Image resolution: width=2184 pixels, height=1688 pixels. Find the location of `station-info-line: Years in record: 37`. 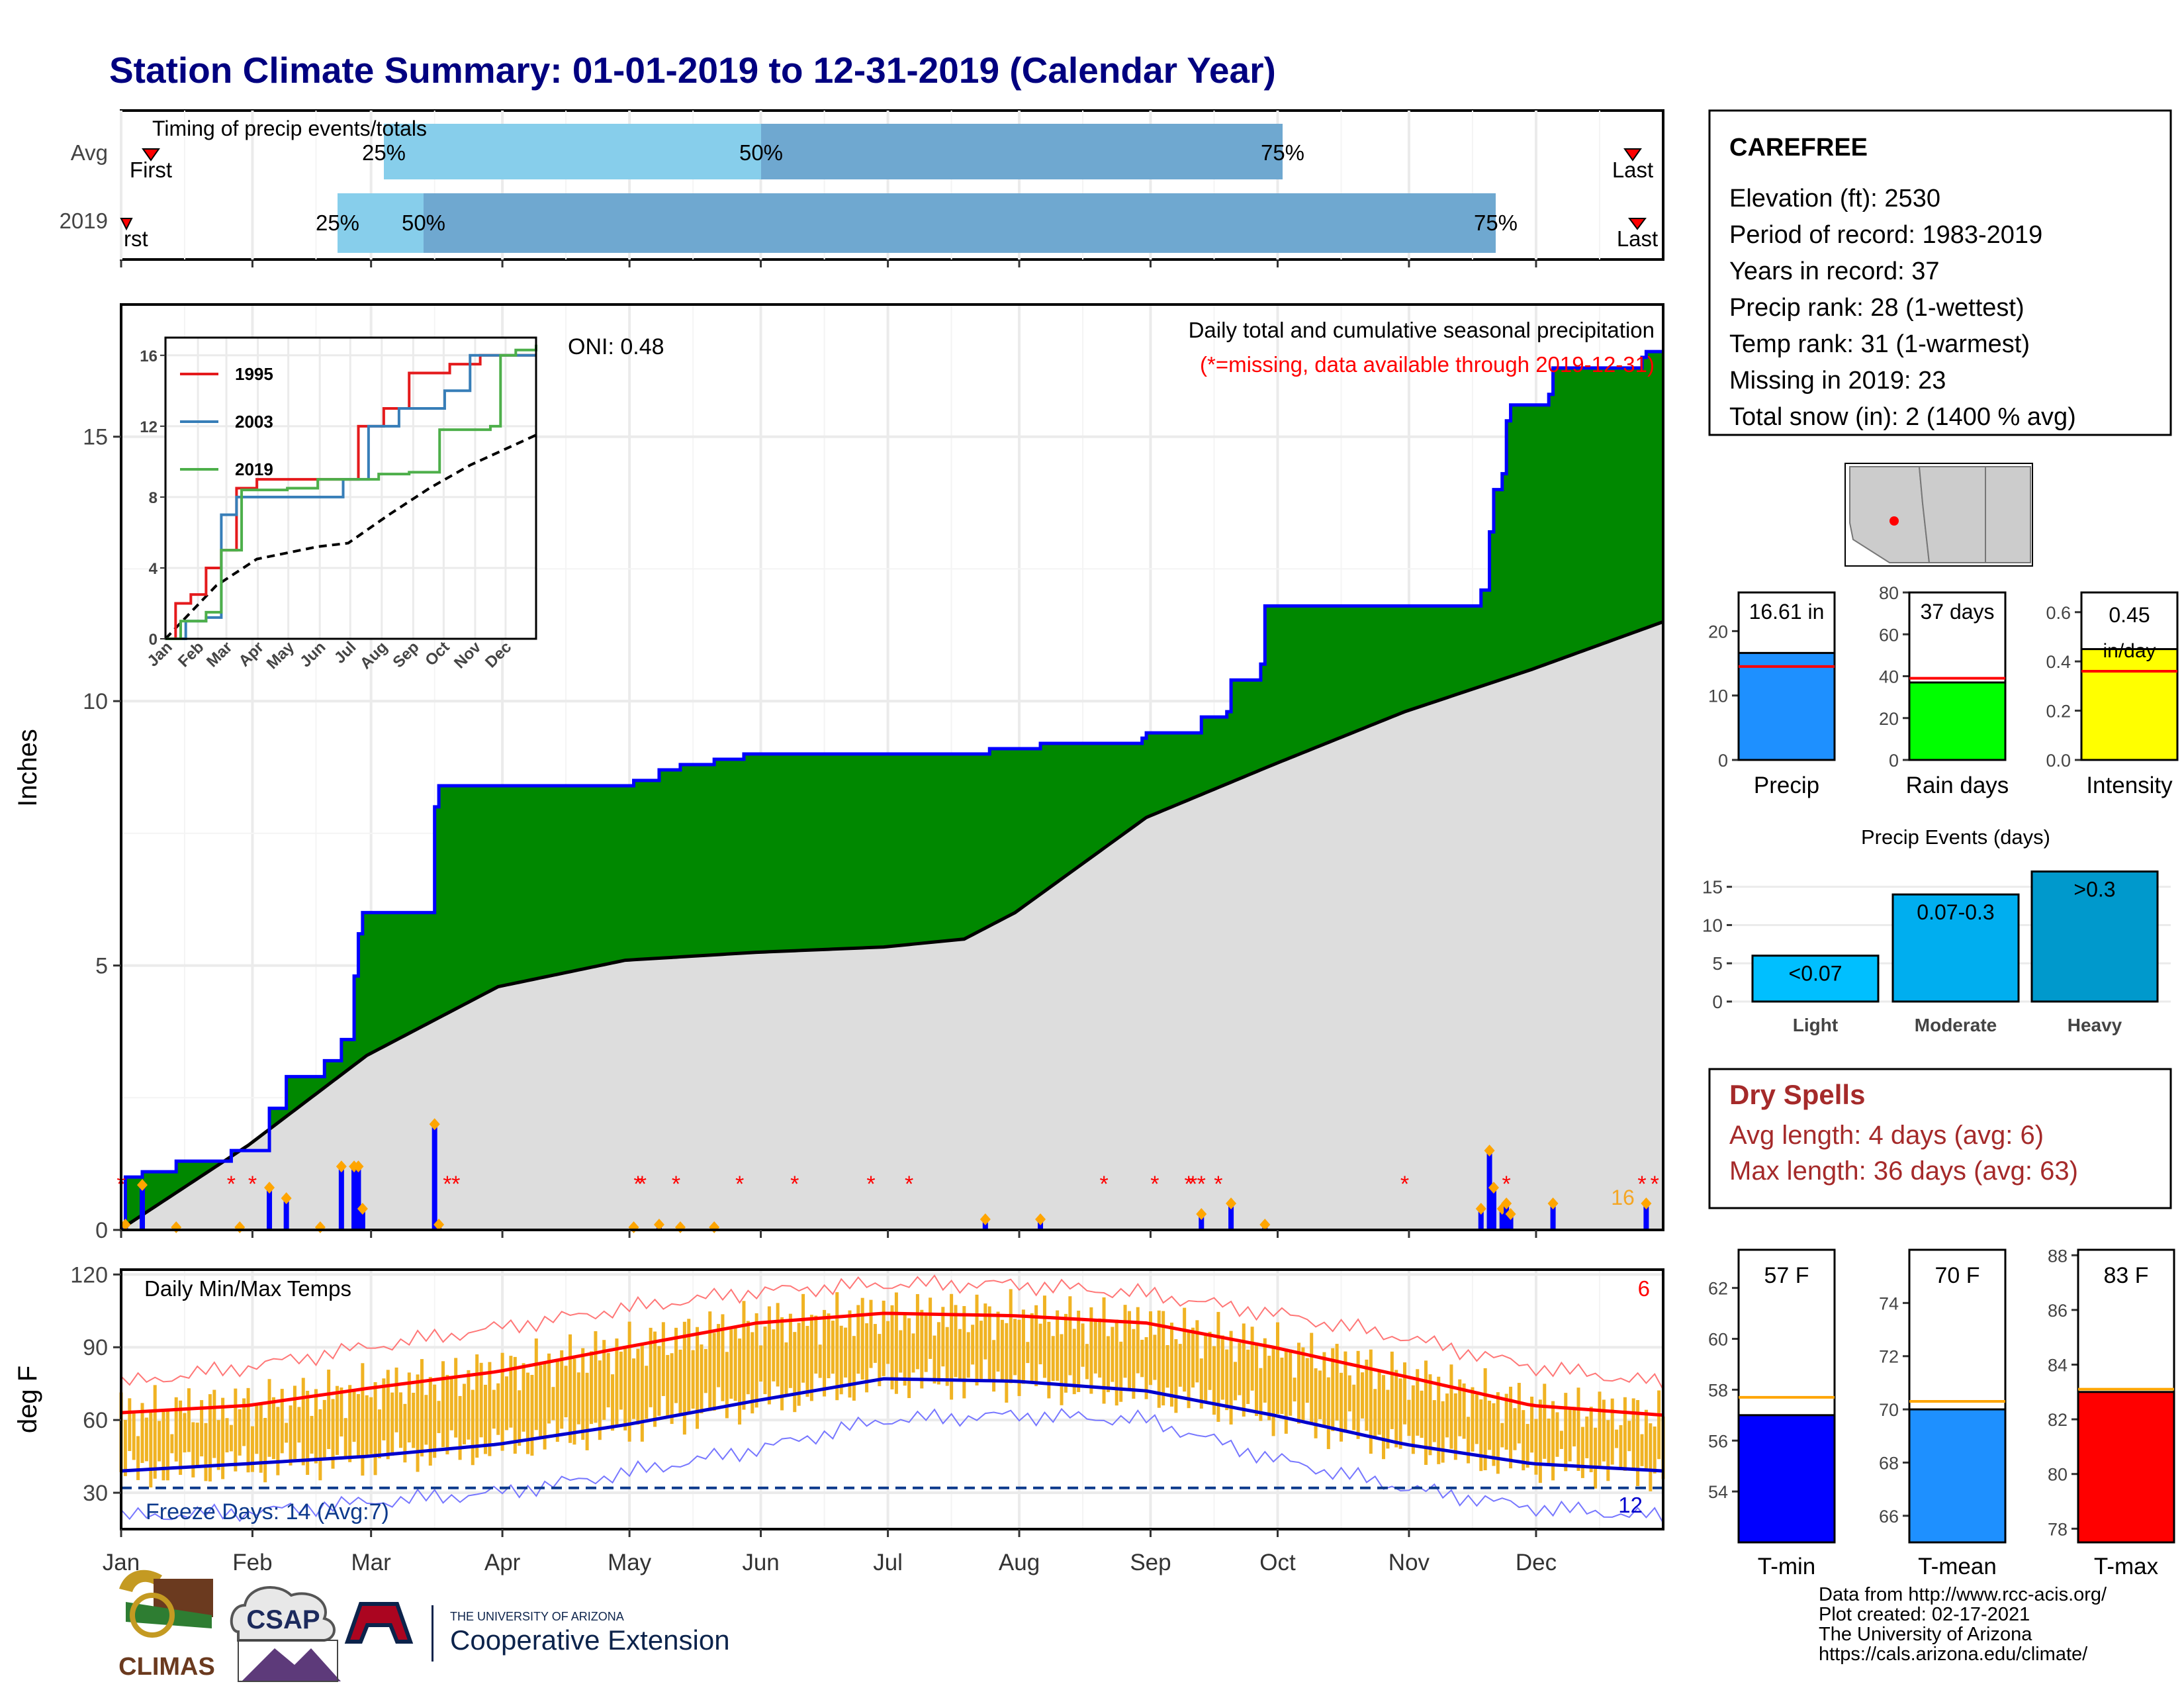

station-info-line: Years in record: 37 is located at coordinates (1834, 271).